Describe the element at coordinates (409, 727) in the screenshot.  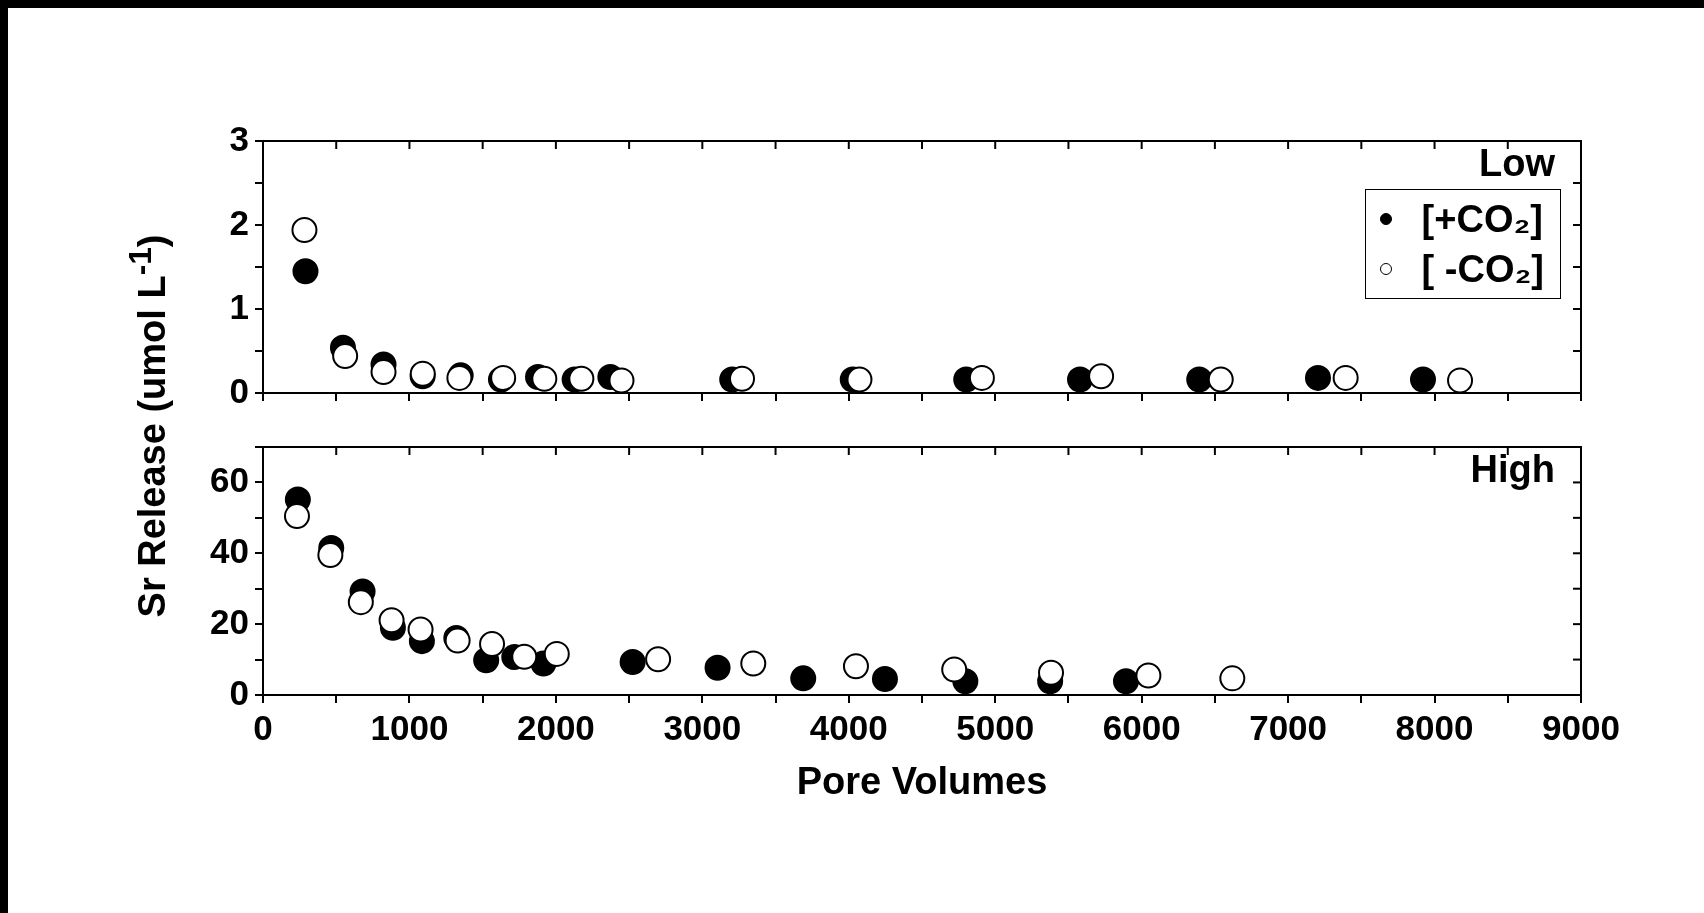
I see `x-tick-label: 1000` at that location.